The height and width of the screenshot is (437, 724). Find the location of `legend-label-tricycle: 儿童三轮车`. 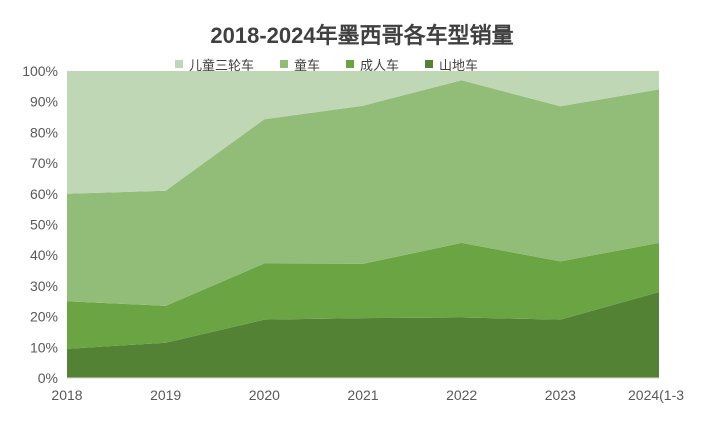

legend-label-tricycle: 儿童三轮车 is located at coordinates (222, 65).